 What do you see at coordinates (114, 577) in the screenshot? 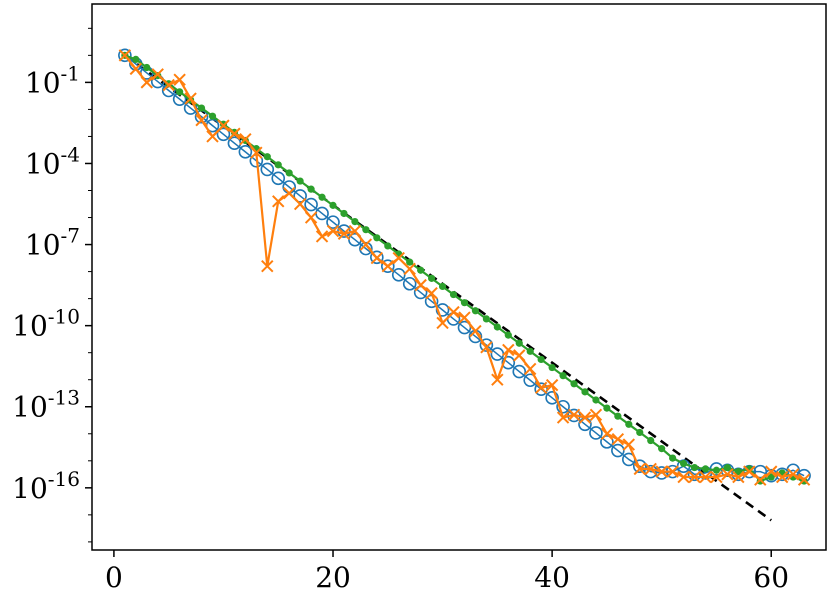
I see `x-tick-label: 0` at bounding box center [114, 577].